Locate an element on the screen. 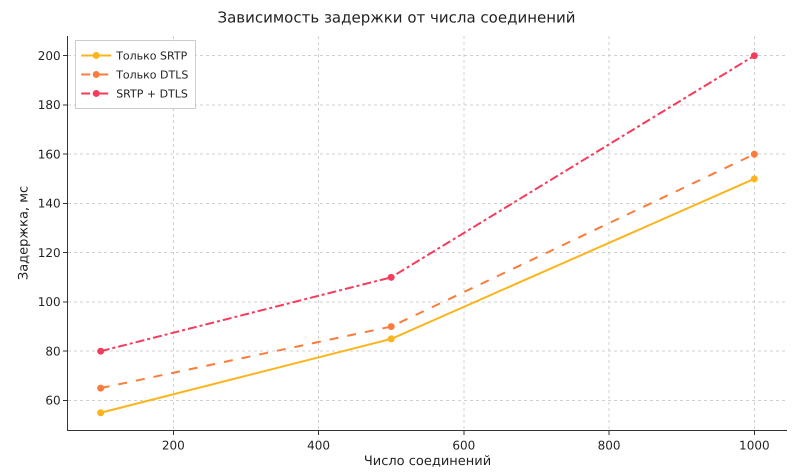  x-tick-label: 200 is located at coordinates (173, 445).